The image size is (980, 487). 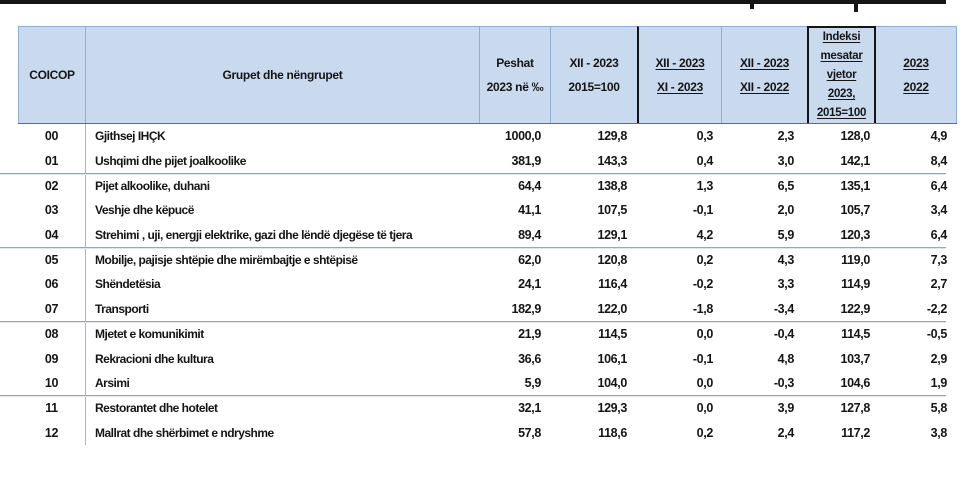 What do you see at coordinates (152, 185) in the screenshot?
I see `group-name: Pijet alkoolike, duhani` at bounding box center [152, 185].